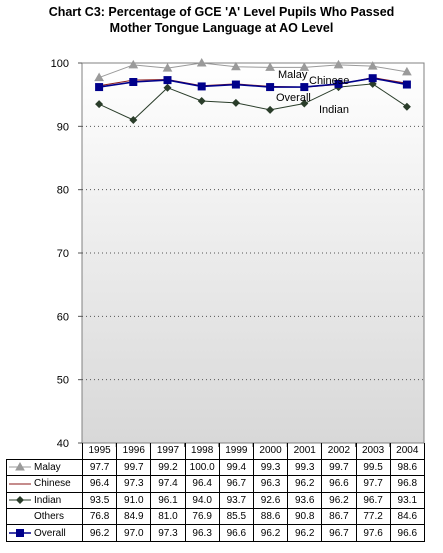 Image resolution: width=443 pixels, height=553 pixels. Describe the element at coordinates (63, 381) in the screenshot. I see `y-tick-label: 50` at that location.